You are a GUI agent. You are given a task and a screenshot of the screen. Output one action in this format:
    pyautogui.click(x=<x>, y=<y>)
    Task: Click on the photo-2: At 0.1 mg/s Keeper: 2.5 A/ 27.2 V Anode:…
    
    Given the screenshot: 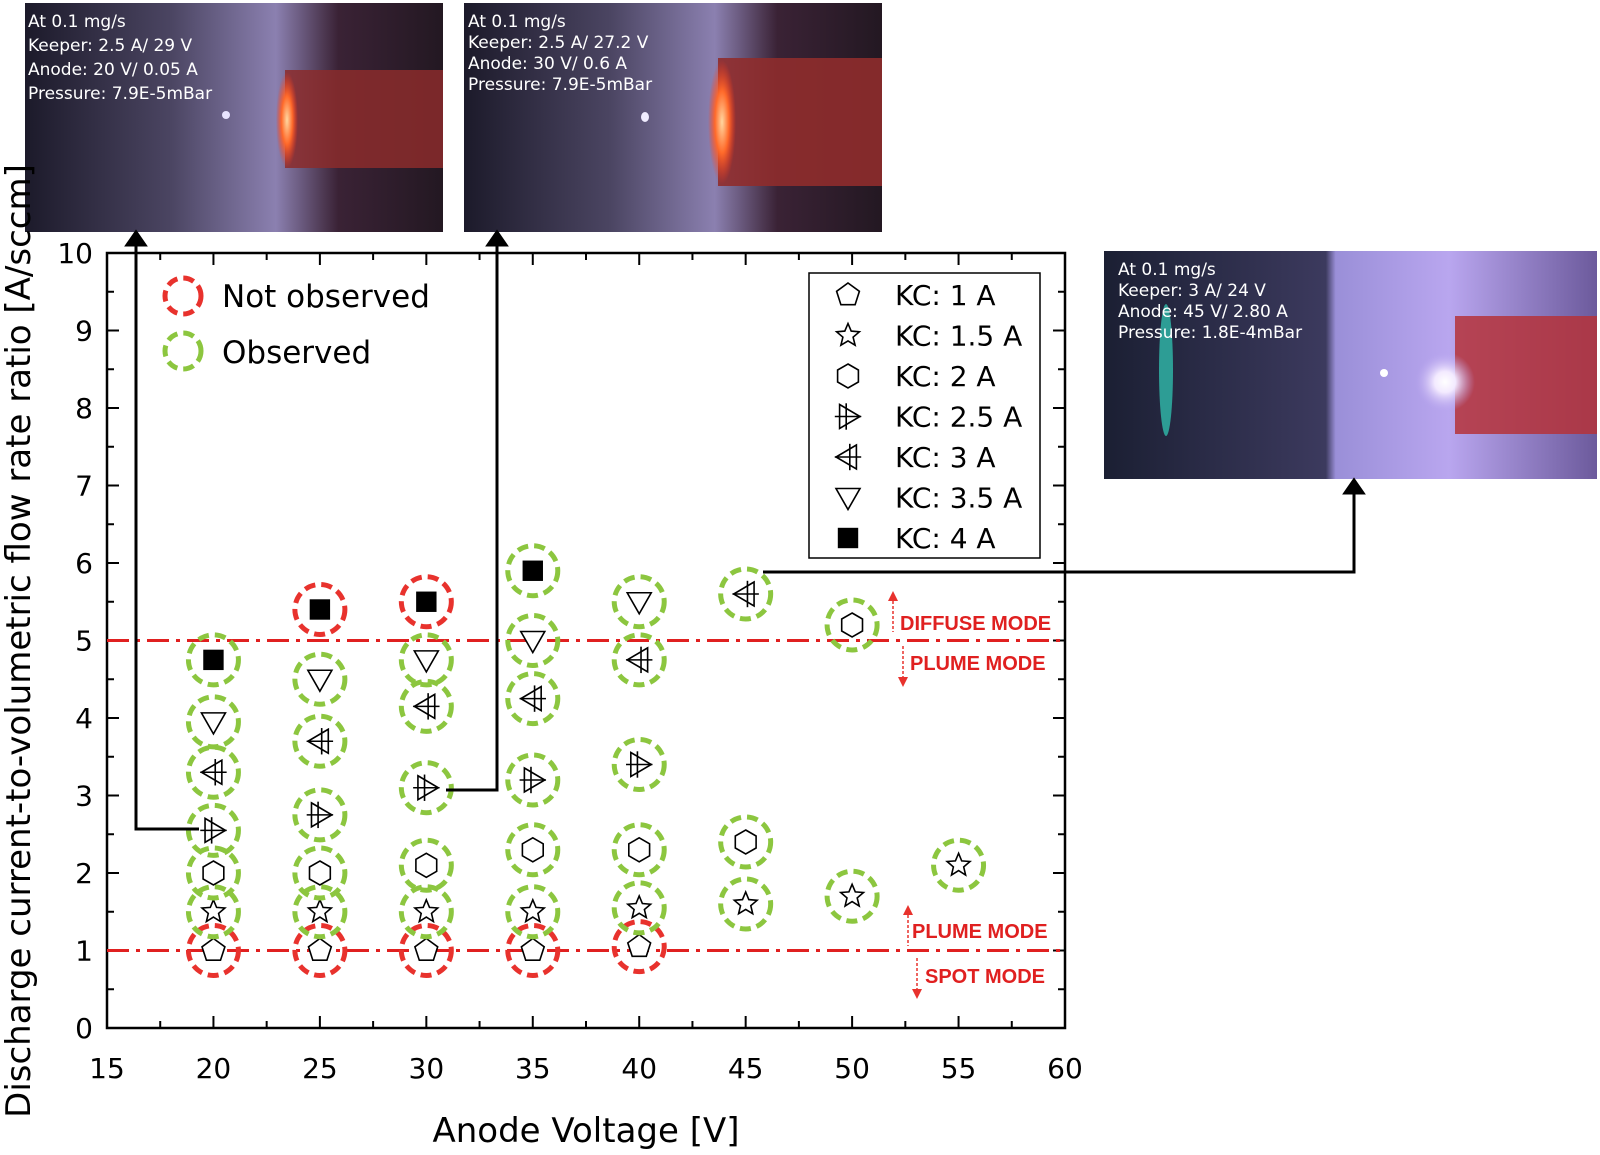 What is the action you would take?
    pyautogui.click(x=673, y=117)
    